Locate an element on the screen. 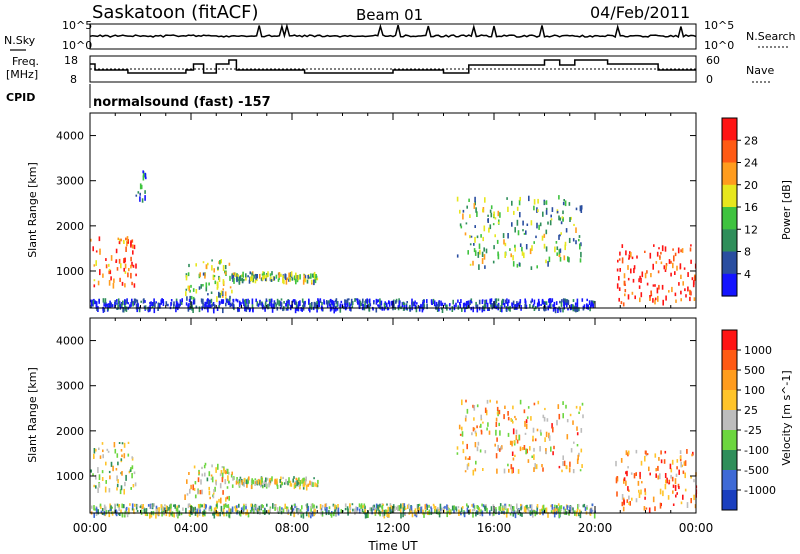 Image resolution: width=800 pixels, height=554 pixels. colorbar-segment is located at coordinates (729, 174).